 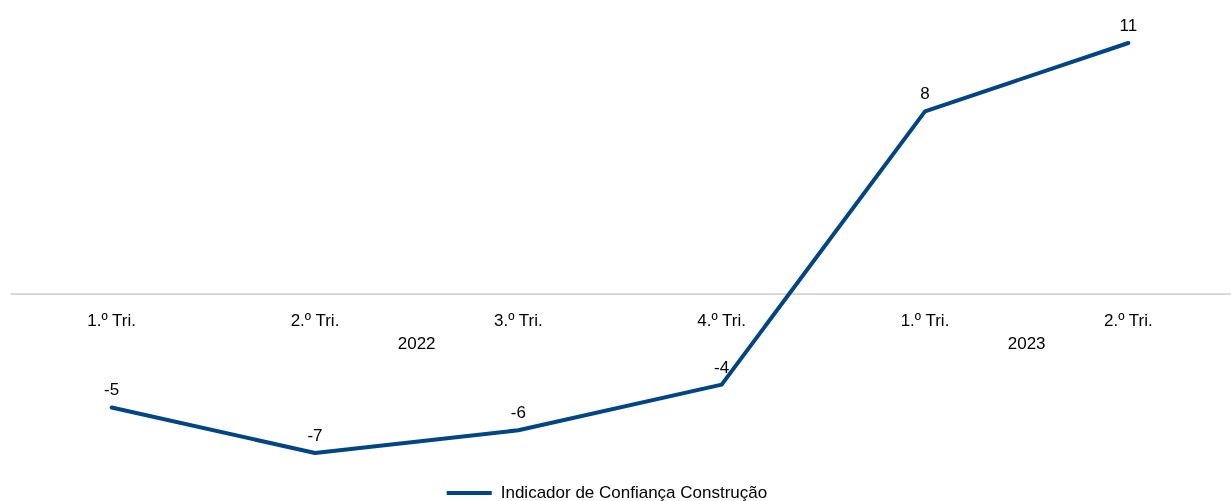 I want to click on x-tick-label: 3.º Tri., so click(x=518, y=321).